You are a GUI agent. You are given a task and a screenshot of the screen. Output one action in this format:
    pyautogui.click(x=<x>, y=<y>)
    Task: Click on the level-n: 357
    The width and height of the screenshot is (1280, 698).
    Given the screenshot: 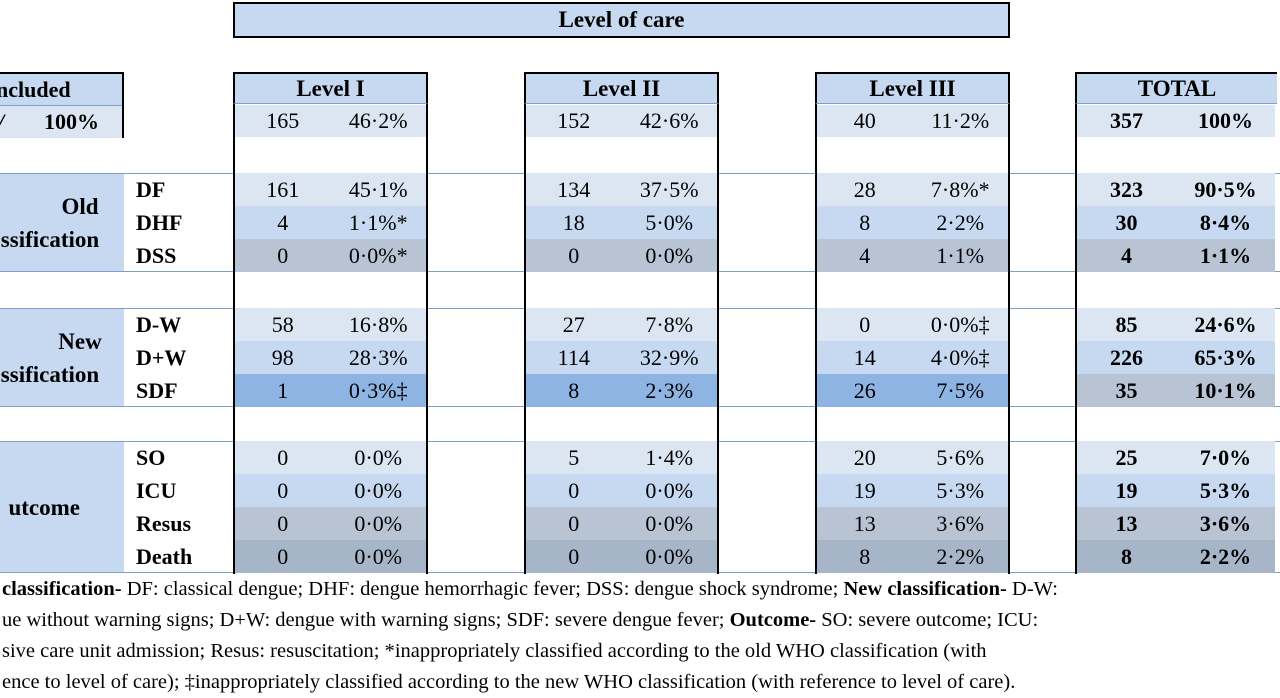 What is the action you would take?
    pyautogui.click(x=1126, y=120)
    